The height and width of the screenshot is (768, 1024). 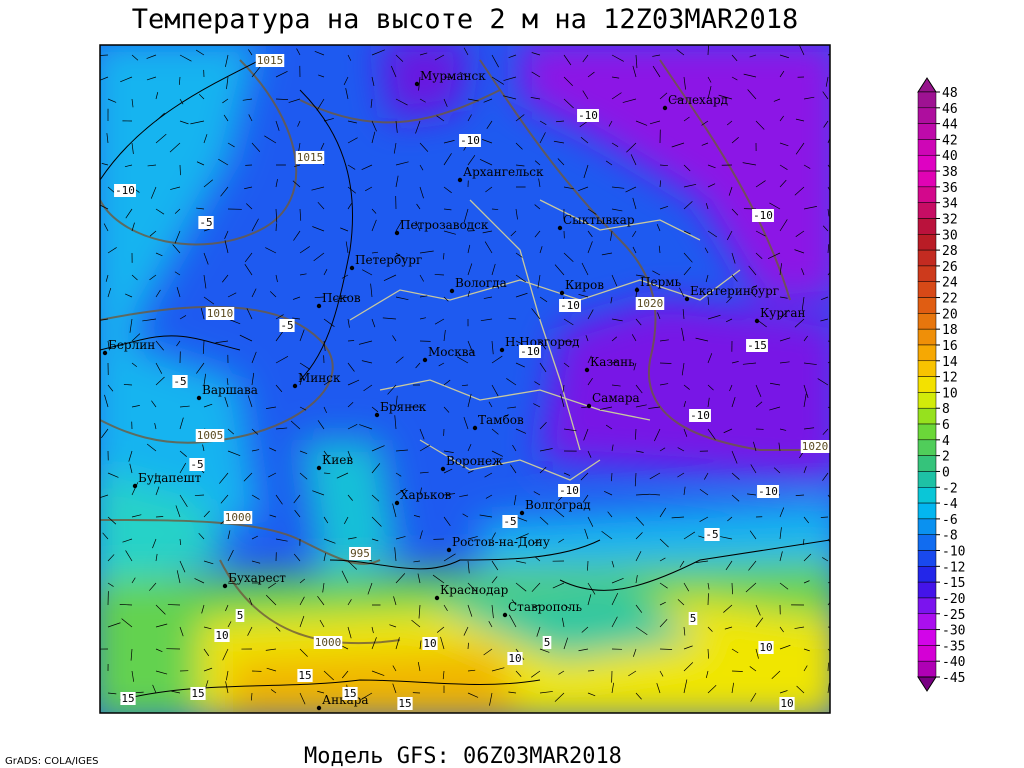 What do you see at coordinates (310, 157) in the screenshot?
I see `isobar-label: 1015` at bounding box center [310, 157].